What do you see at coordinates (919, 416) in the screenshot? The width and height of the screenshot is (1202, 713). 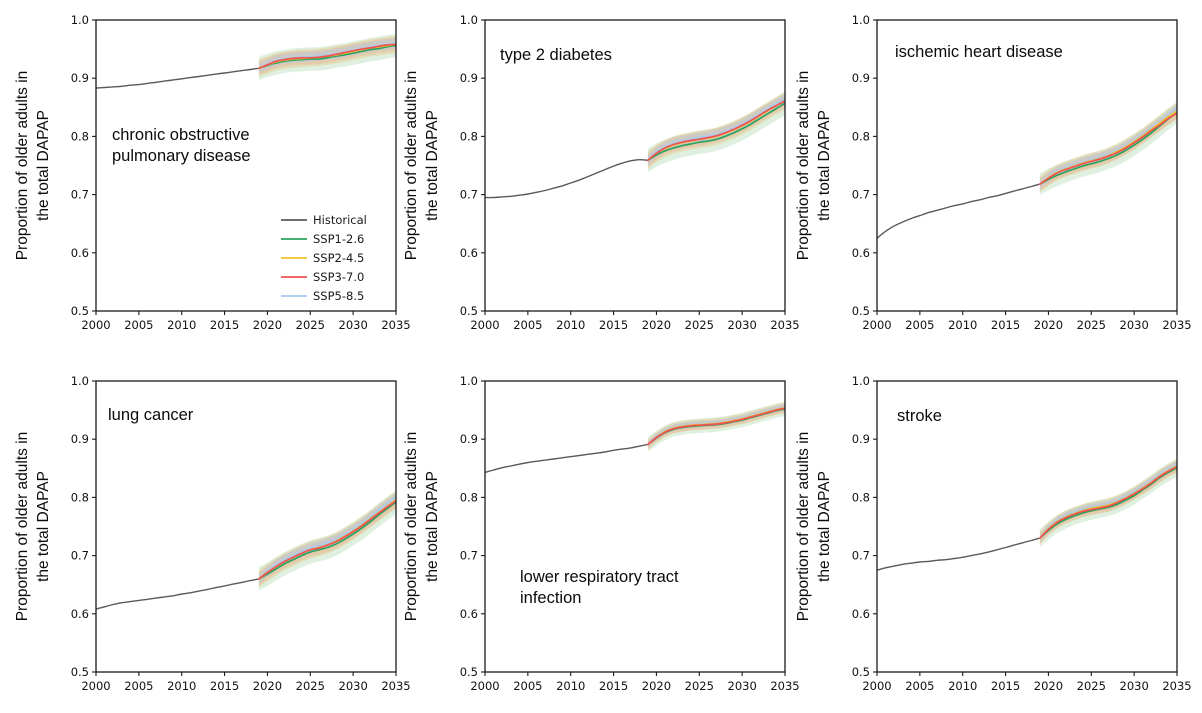 I see `panel-title-stroke: stroke` at bounding box center [919, 416].